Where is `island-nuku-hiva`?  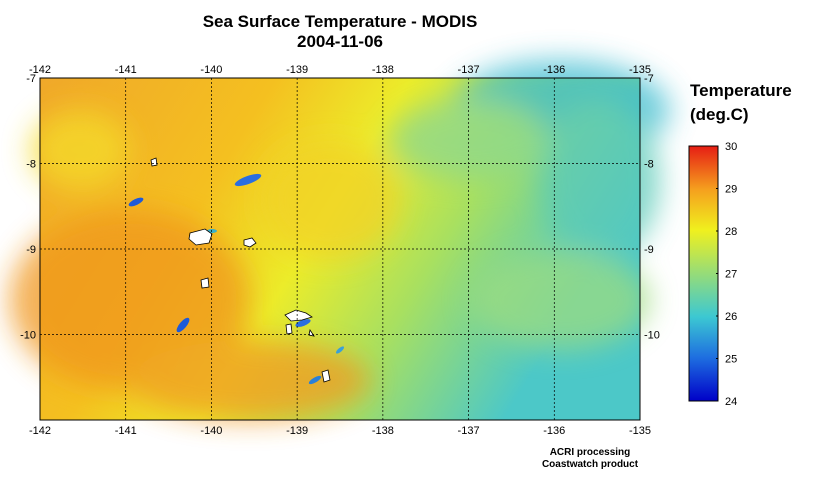
island-nuku-hiva is located at coordinates (200, 237).